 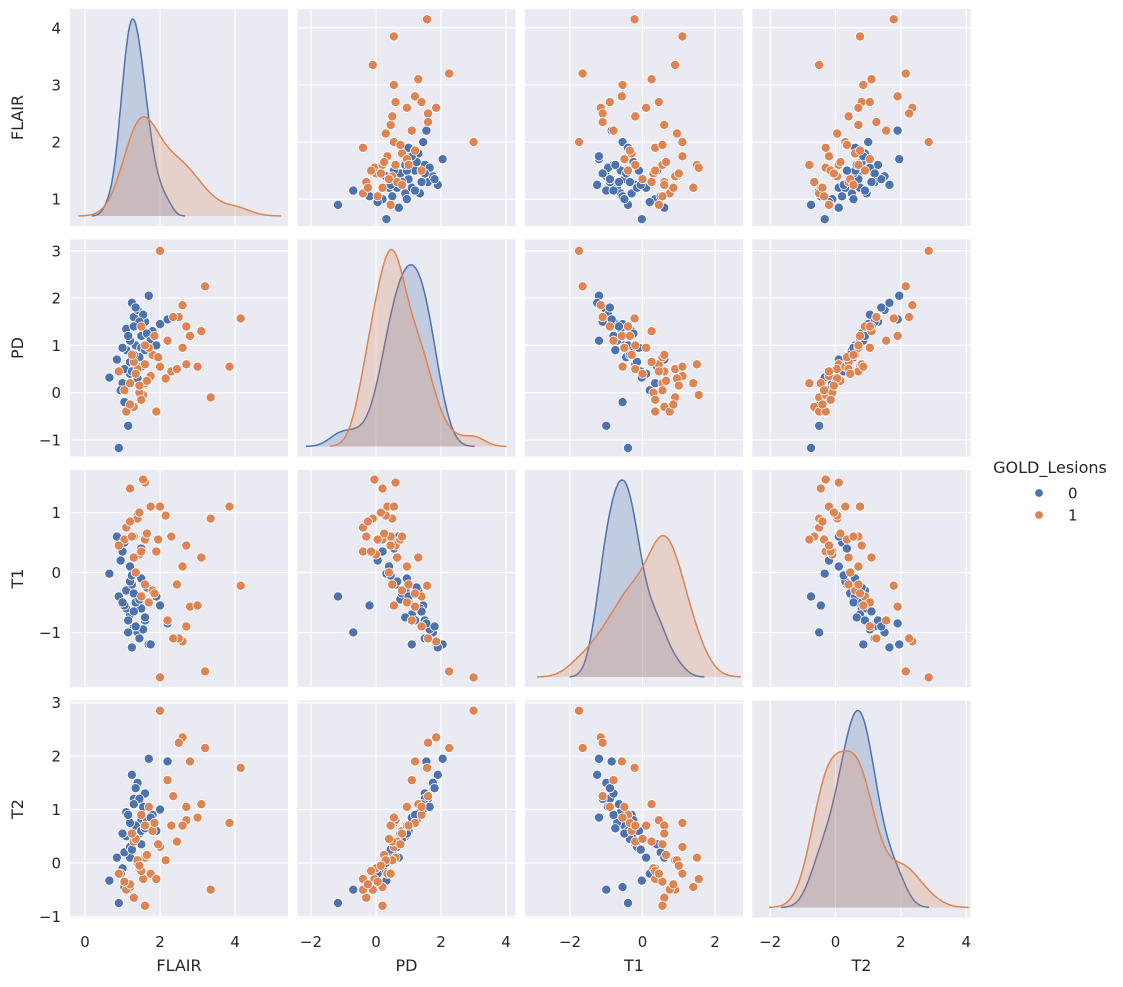 What do you see at coordinates (634, 578) in the screenshot?
I see `panel-T1-vs-T1` at bounding box center [634, 578].